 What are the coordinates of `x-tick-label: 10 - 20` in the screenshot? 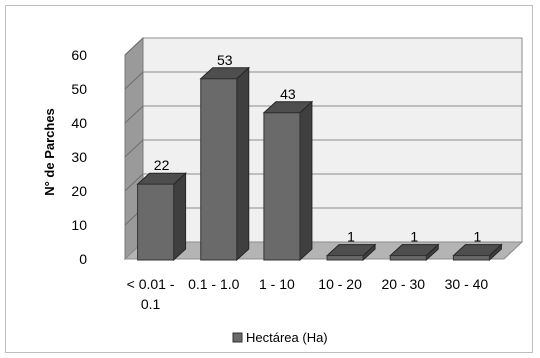 It's located at (340, 284).